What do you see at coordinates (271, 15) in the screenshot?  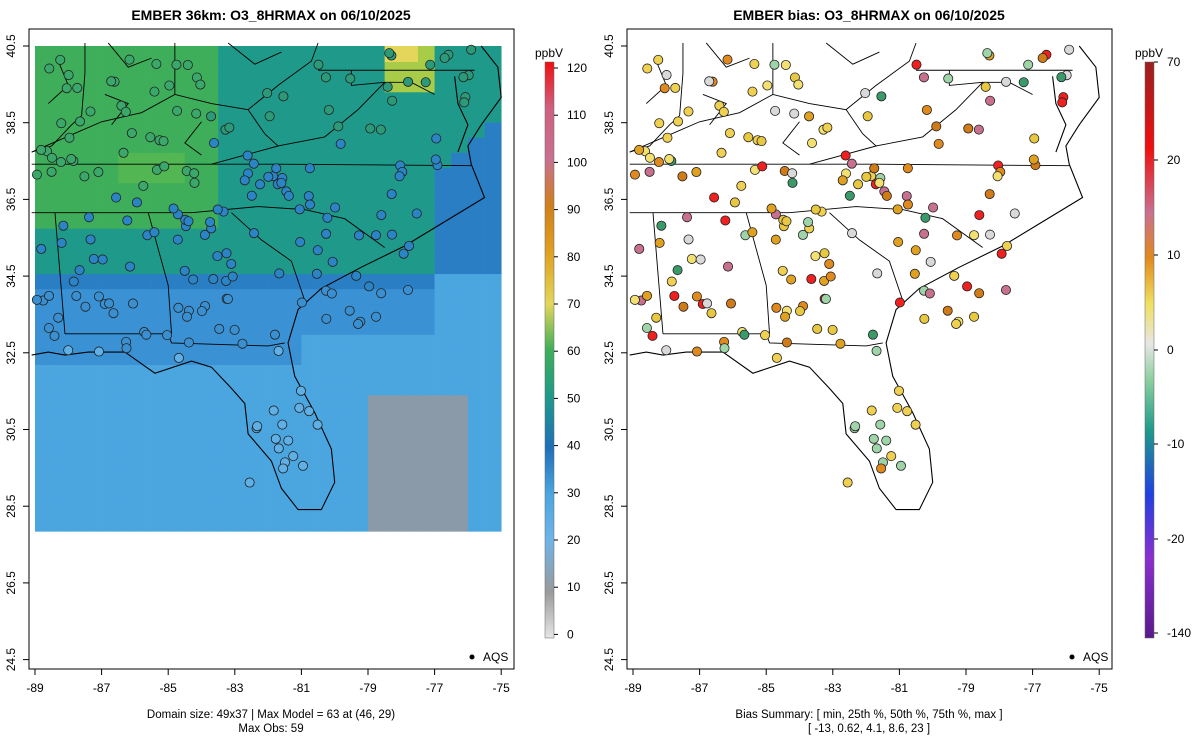 I see `left-panel-title: EMBER 36km: O3_8HRMAX on 06/10/2025` at bounding box center [271, 15].